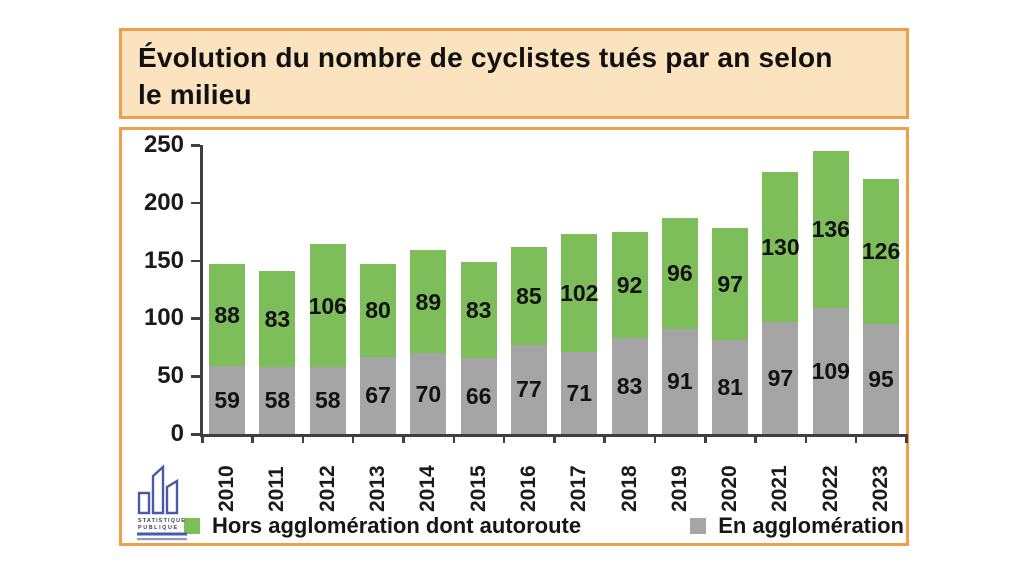 This screenshot has height=576, width=1024. Describe the element at coordinates (679, 488) in the screenshot. I see `x-axis-year-label: 2019` at that location.